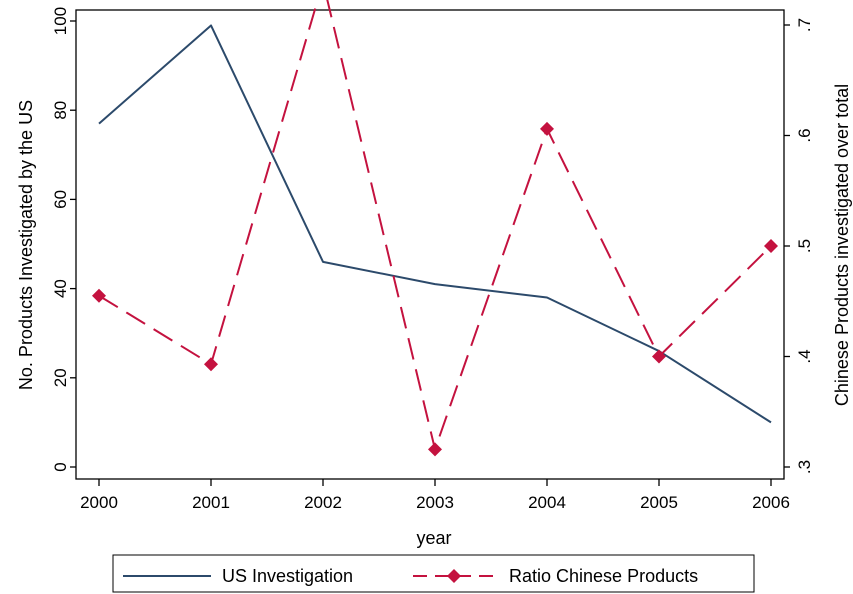 This screenshot has width=853, height=594. I want to click on x-tick-label: 2005, so click(659, 502).